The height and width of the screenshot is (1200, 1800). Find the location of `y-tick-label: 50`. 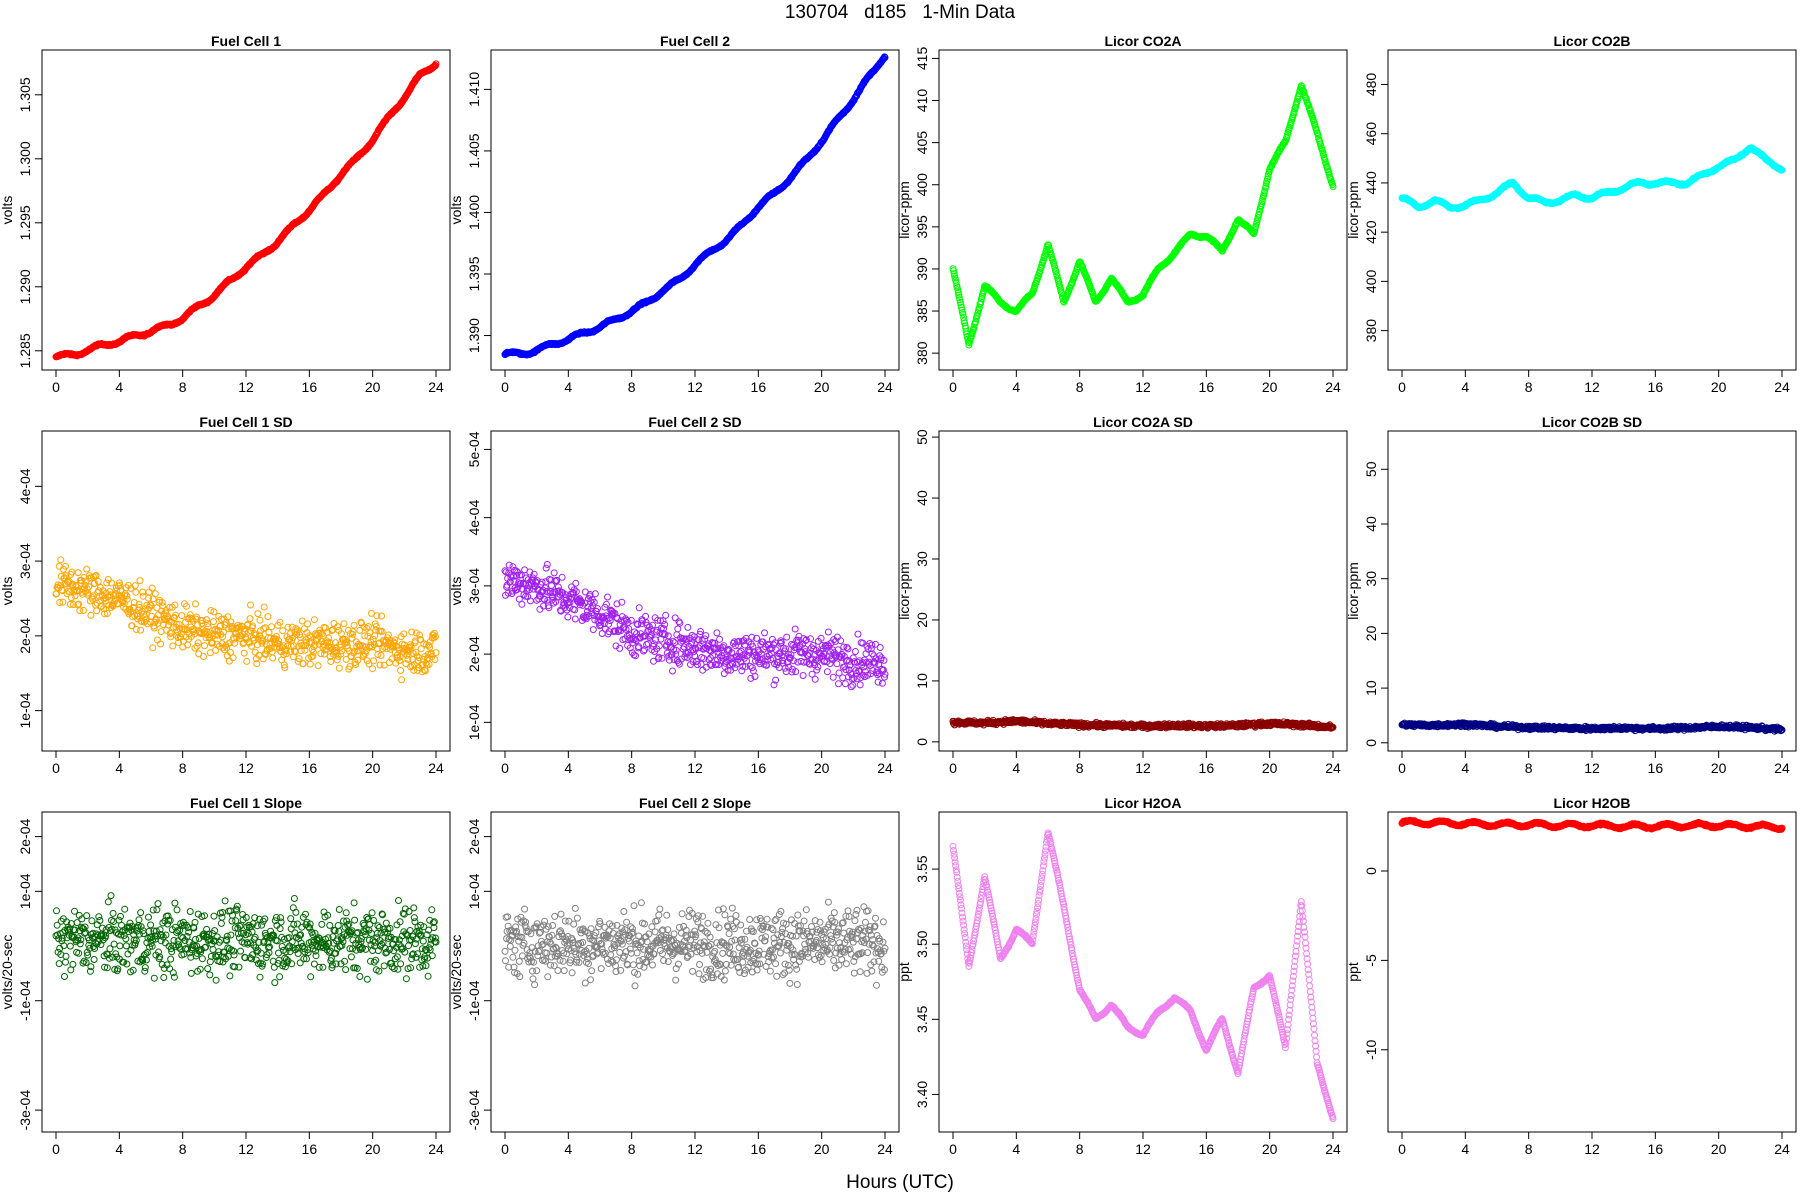

y-tick-label: 50 is located at coordinates (922, 437).